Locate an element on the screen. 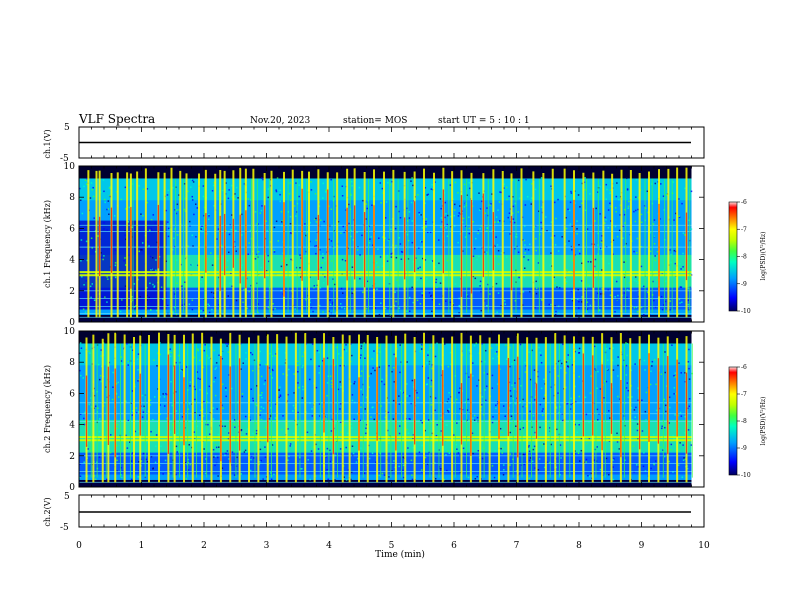 The image size is (792, 612). noise-band is located at coordinates (385, 353).